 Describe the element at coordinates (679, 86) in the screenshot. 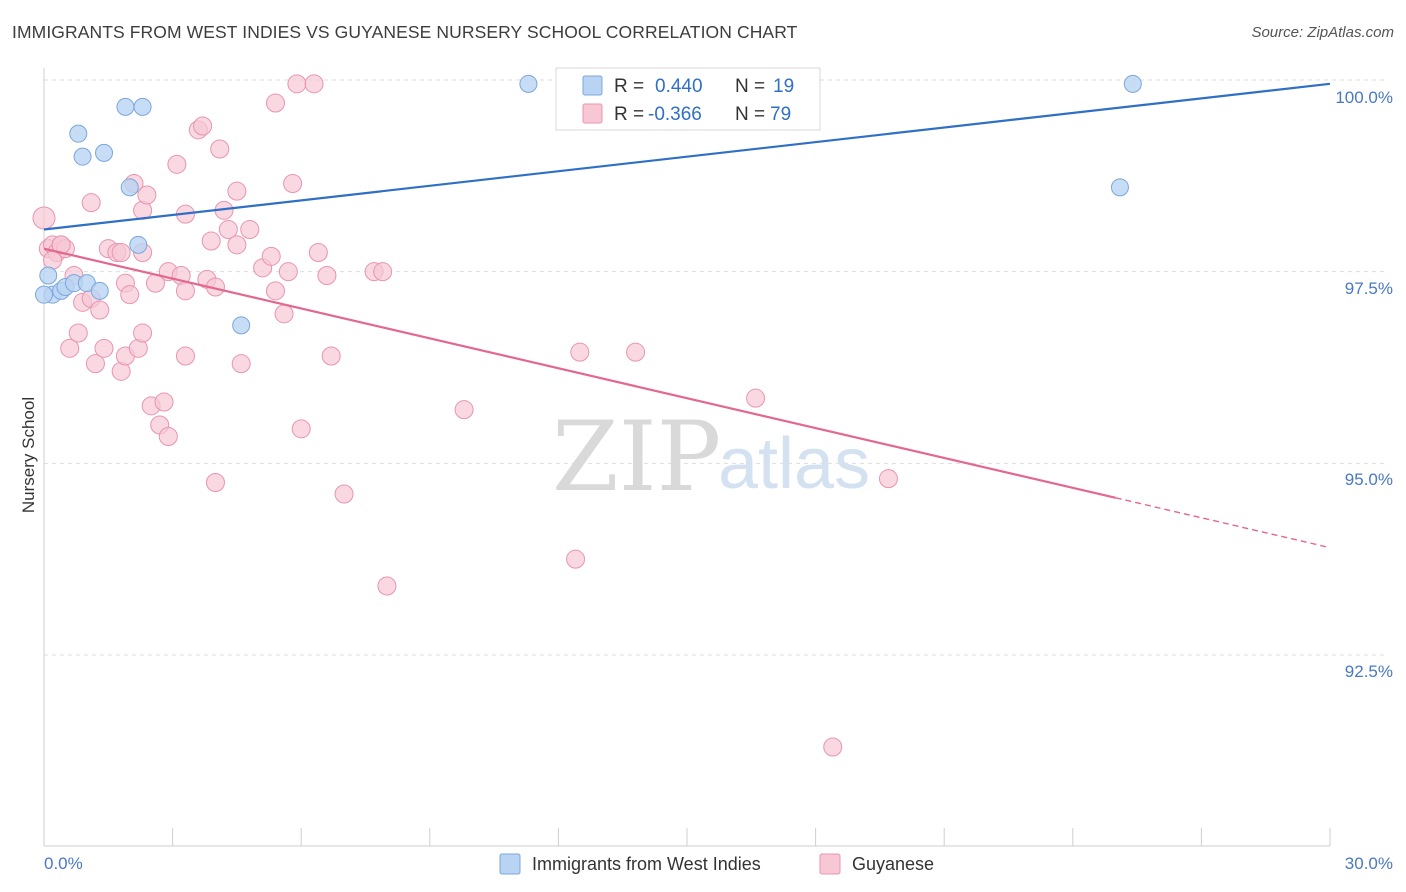

I see `legend-r-value: 0.440` at that location.